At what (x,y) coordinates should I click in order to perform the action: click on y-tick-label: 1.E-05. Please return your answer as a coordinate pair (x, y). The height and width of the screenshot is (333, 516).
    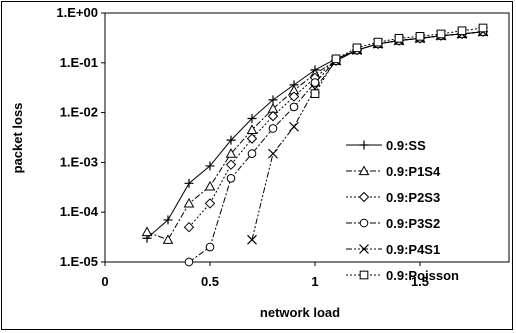
    Looking at the image, I should click on (79, 261).